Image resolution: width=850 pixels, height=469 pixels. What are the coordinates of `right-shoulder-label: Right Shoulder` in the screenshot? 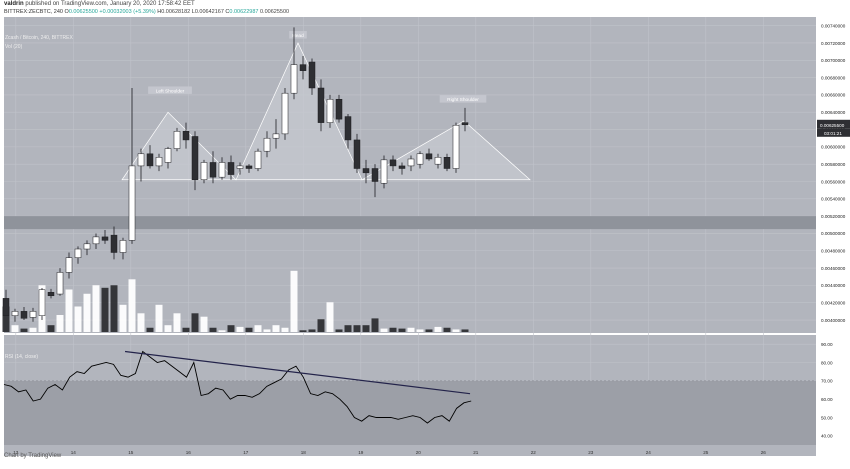 It's located at (463, 100).